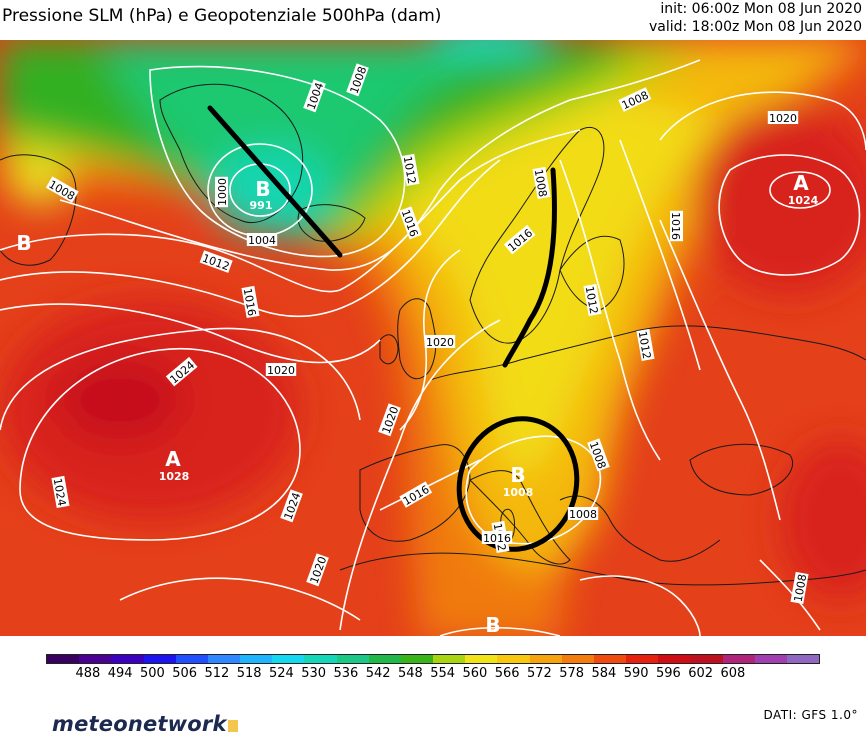  I want to click on pressure-center: A 1024, so click(803, 189).